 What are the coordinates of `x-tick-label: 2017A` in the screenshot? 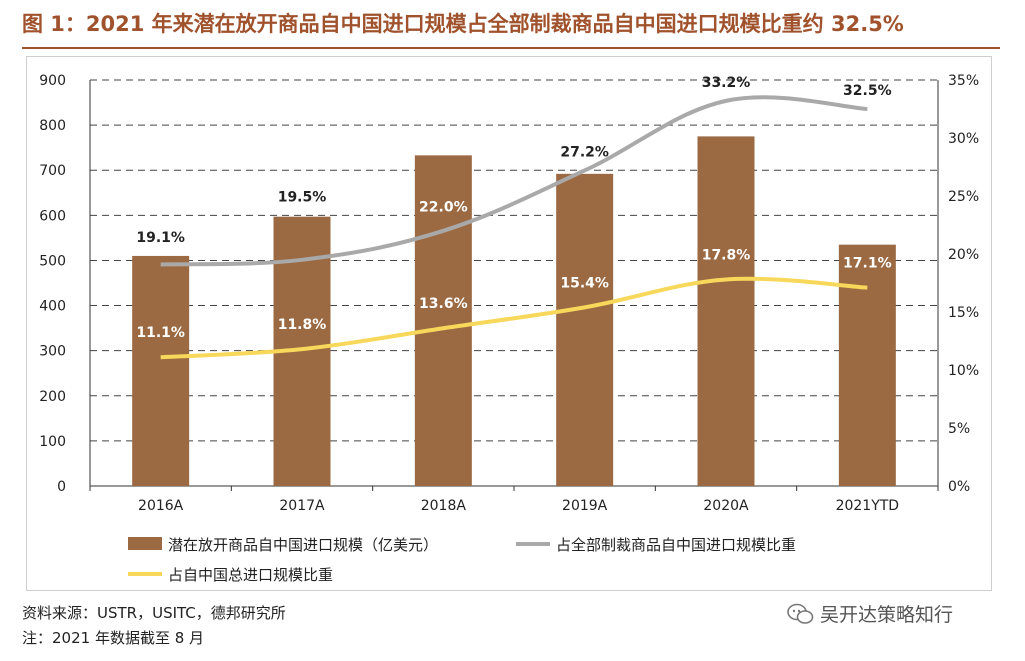 It's located at (302, 506).